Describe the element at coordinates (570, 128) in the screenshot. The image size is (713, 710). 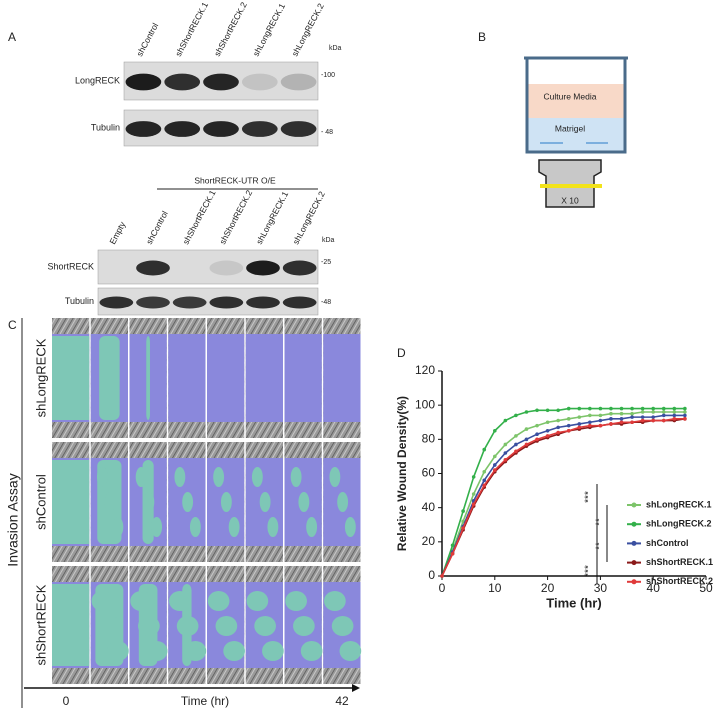
I see `matrigel-label: Matrigel` at that location.